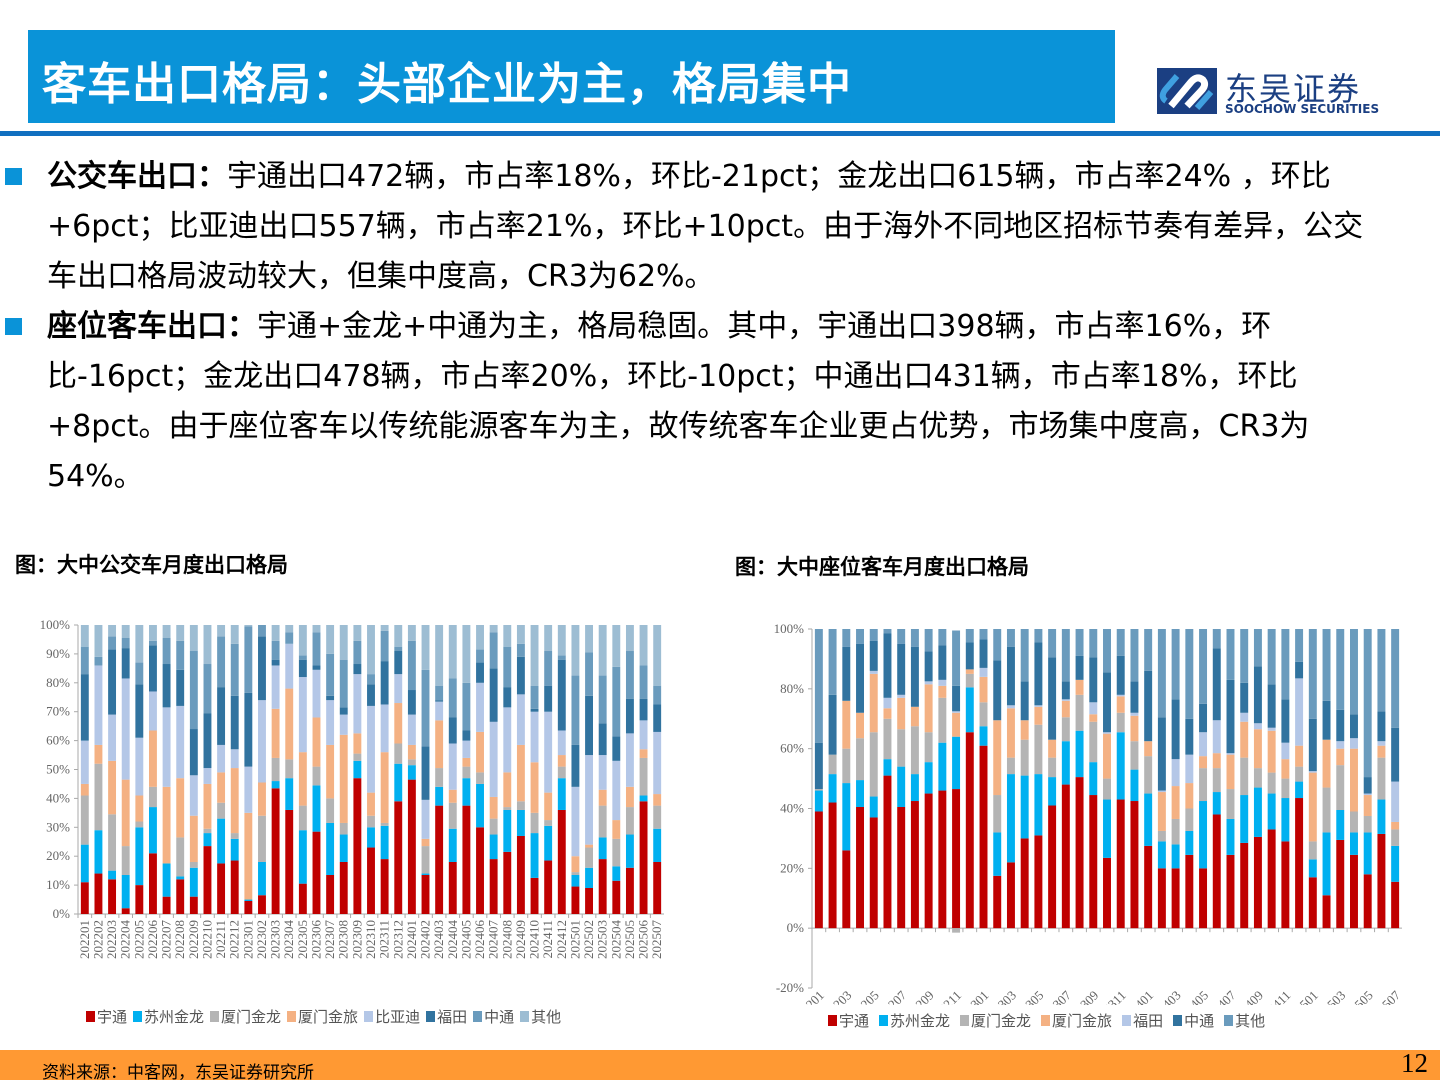 The width and height of the screenshot is (1440, 1083). What do you see at coordinates (262, 838) in the screenshot?
I see `bar-segment-厦门金龙: 202302 厦门金龙 16%` at bounding box center [262, 838].